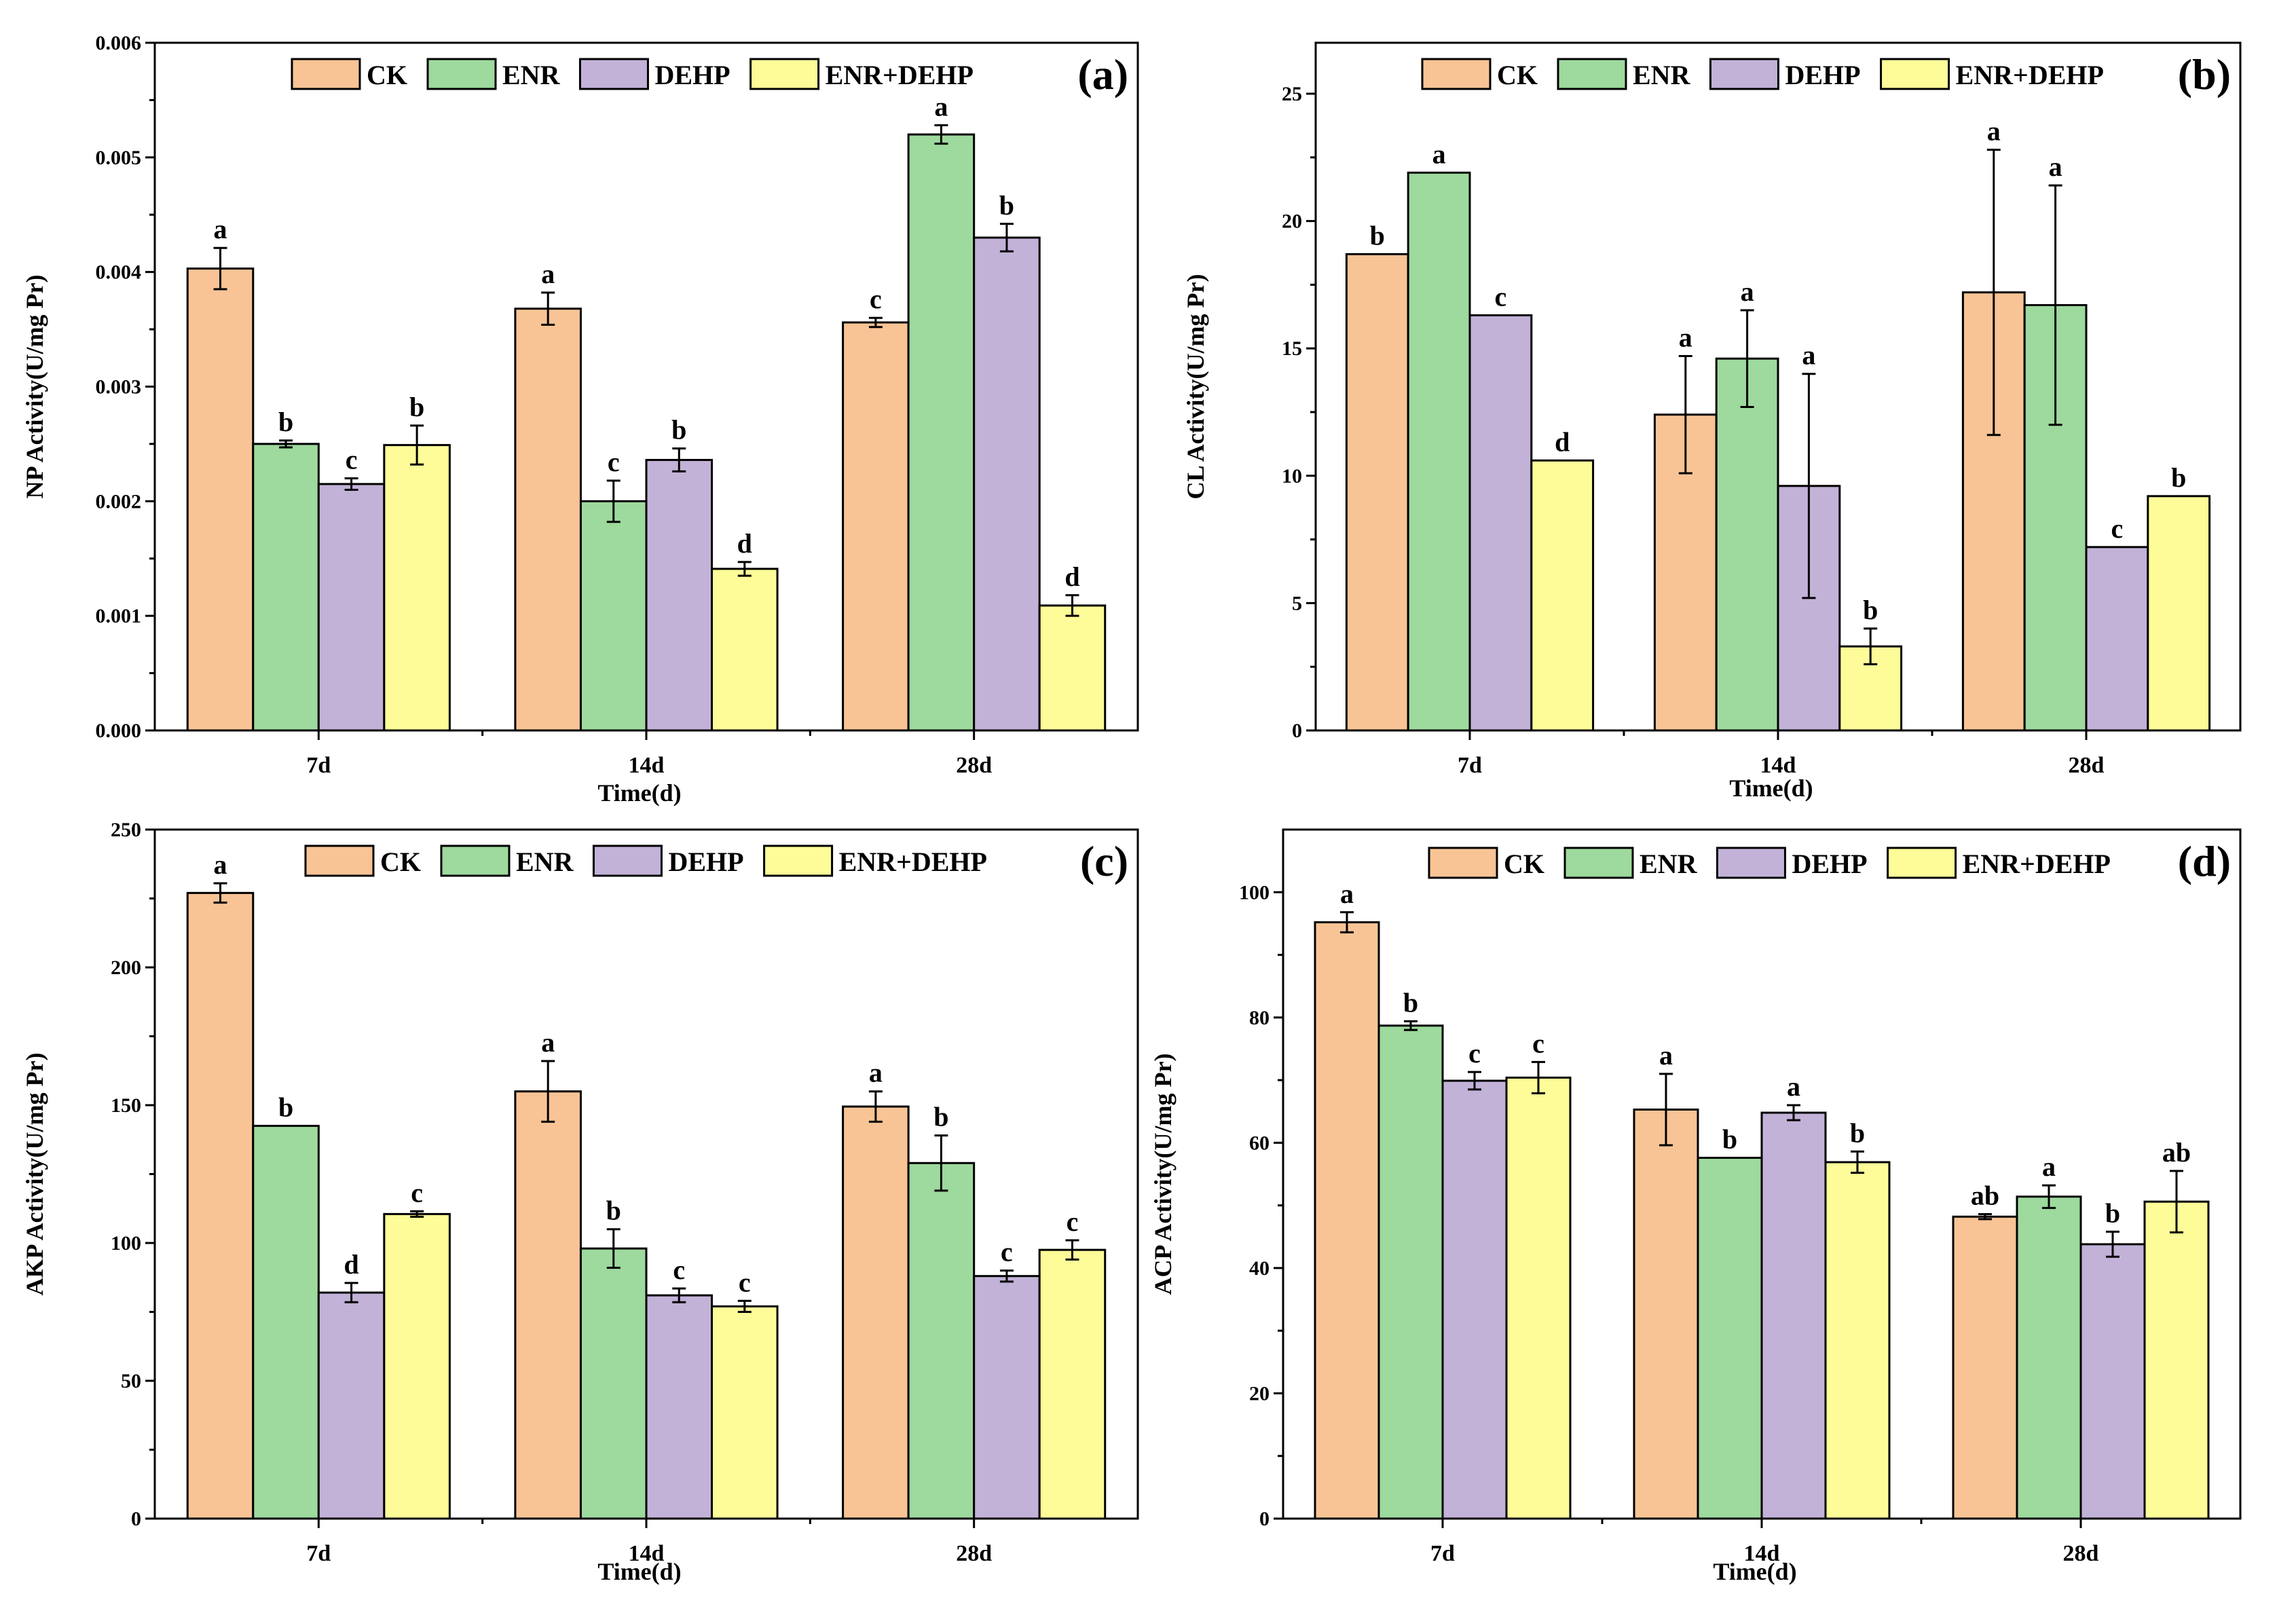 The height and width of the screenshot is (1615, 2296). What do you see at coordinates (318, 765) in the screenshot?
I see `x-tick-label: 7d` at bounding box center [318, 765].